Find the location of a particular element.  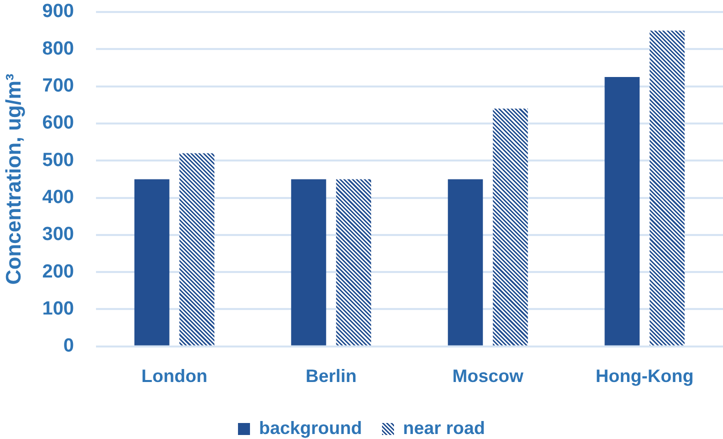

y-tick-label: 900 is located at coordinates (58, 11).